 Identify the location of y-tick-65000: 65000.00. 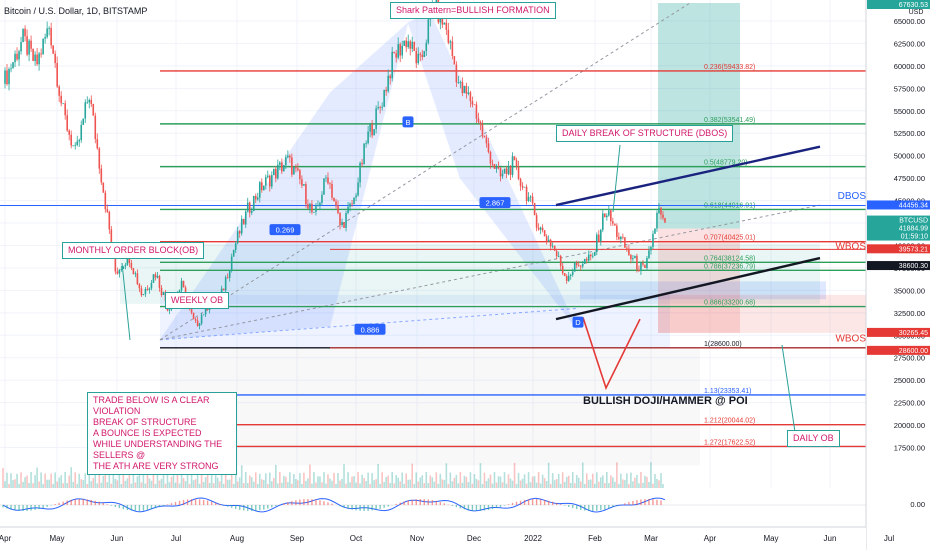
(909, 21).